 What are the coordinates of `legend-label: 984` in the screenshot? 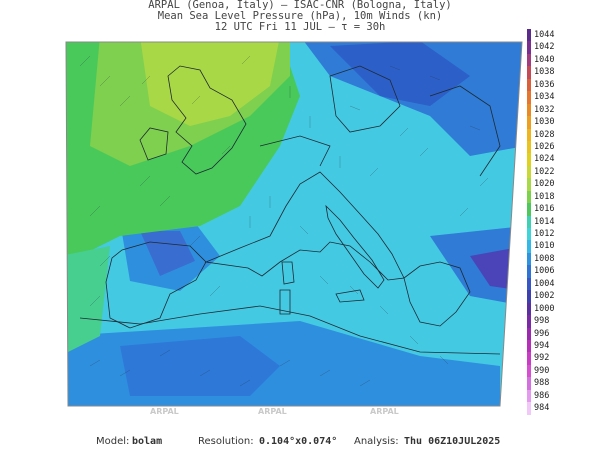 It's located at (542, 408).